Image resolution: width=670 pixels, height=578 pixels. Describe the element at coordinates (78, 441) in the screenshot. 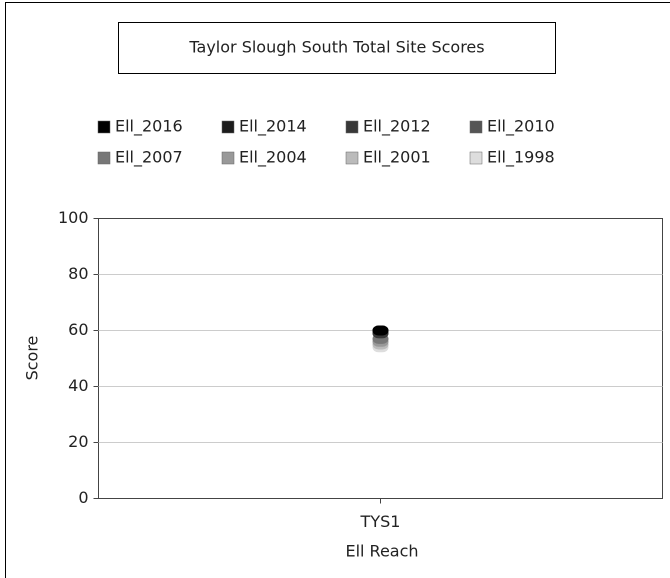

I see `y-tick-label: 20` at that location.